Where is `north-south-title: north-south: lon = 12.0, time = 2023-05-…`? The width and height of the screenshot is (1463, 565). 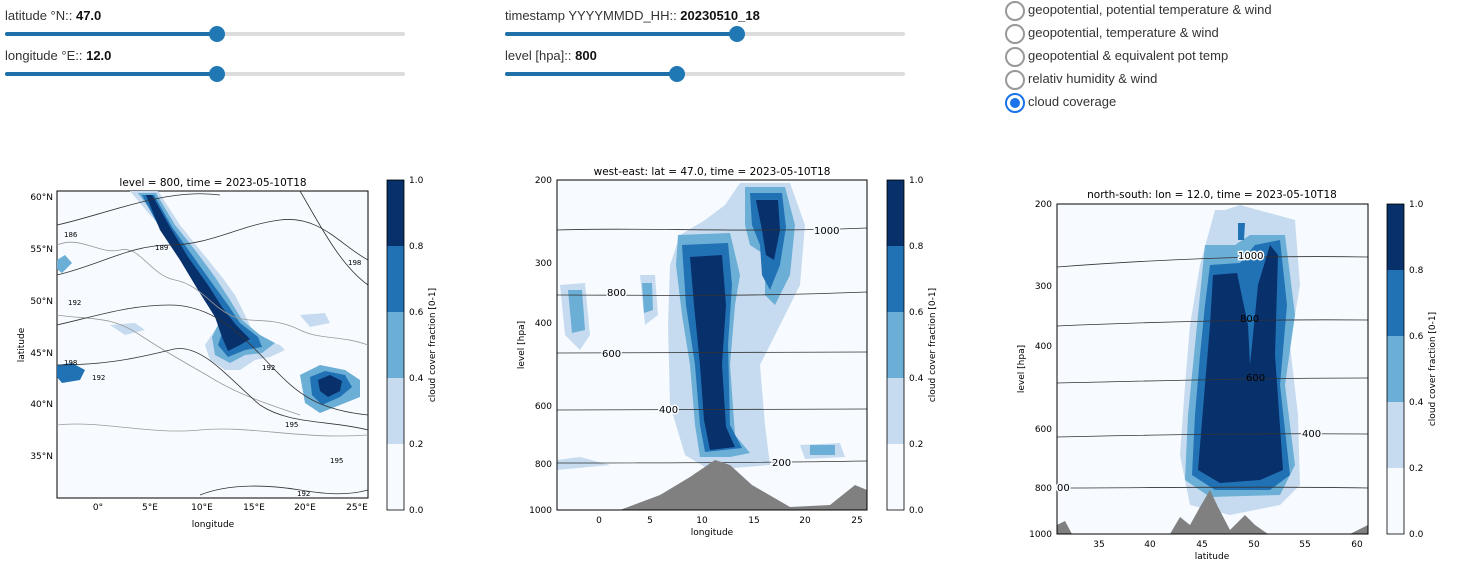
north-south-title: north-south: lon = 12.0, time = 2023-05-… is located at coordinates (1212, 195).